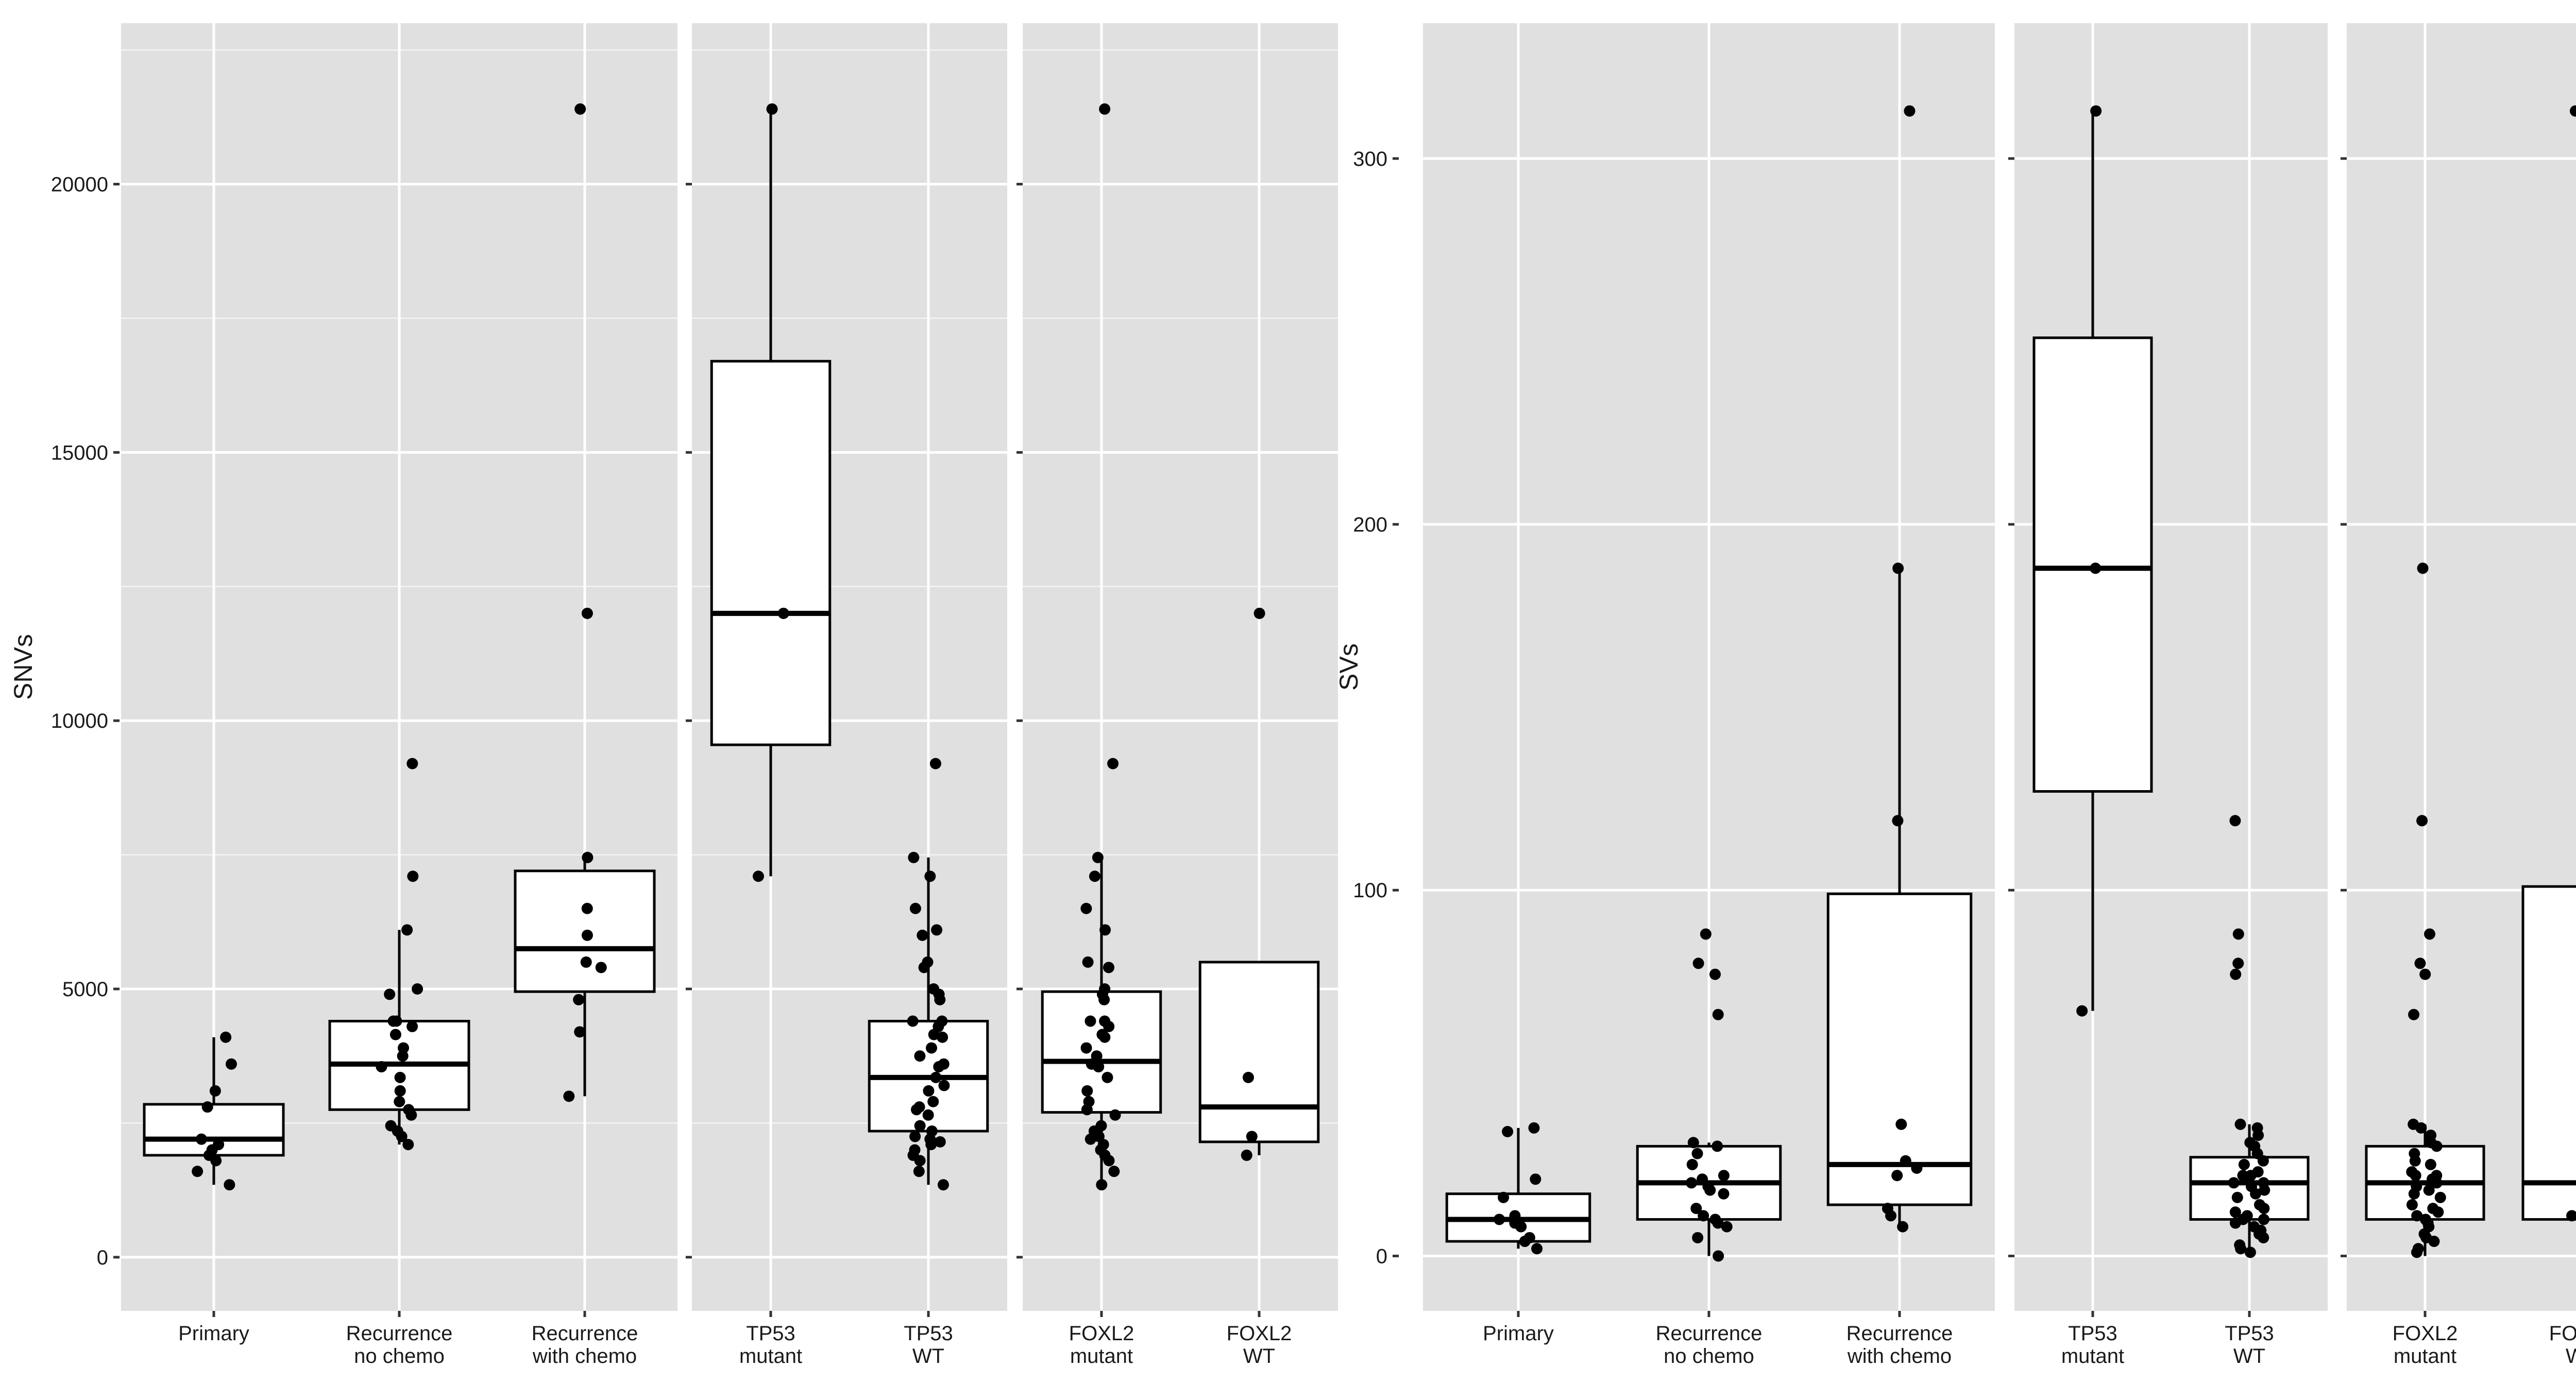 The width and height of the screenshot is (2576, 1384). What do you see at coordinates (1370, 525) in the screenshot?
I see `y-tick-label: 200` at bounding box center [1370, 525].